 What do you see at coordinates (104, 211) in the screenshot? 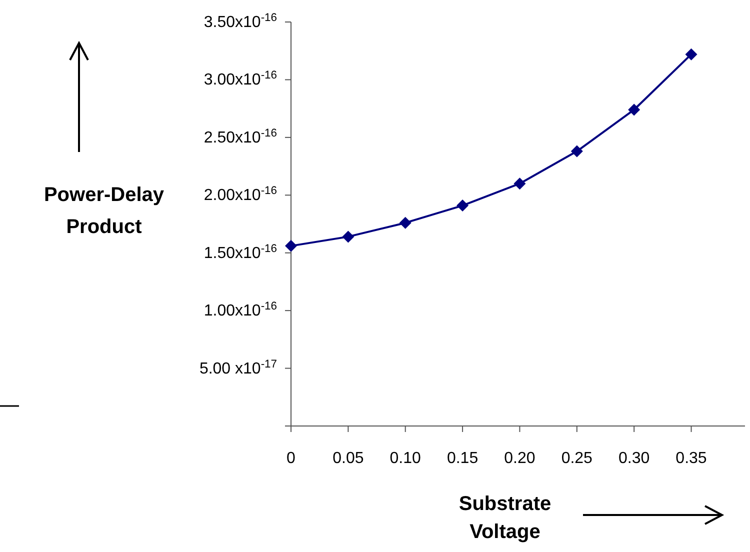
I see `y-axis-title: Power-Delay Product` at bounding box center [104, 211].